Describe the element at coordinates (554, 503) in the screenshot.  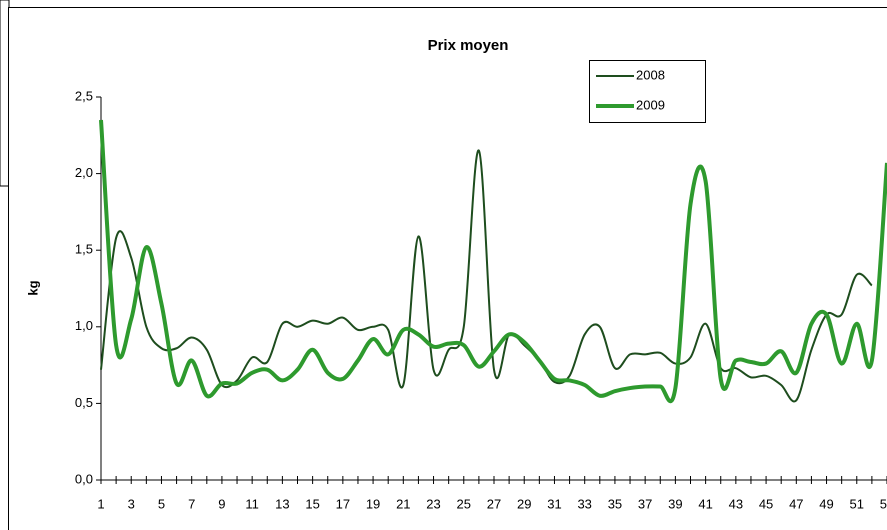
I see `x-tick-label: 31` at that location.